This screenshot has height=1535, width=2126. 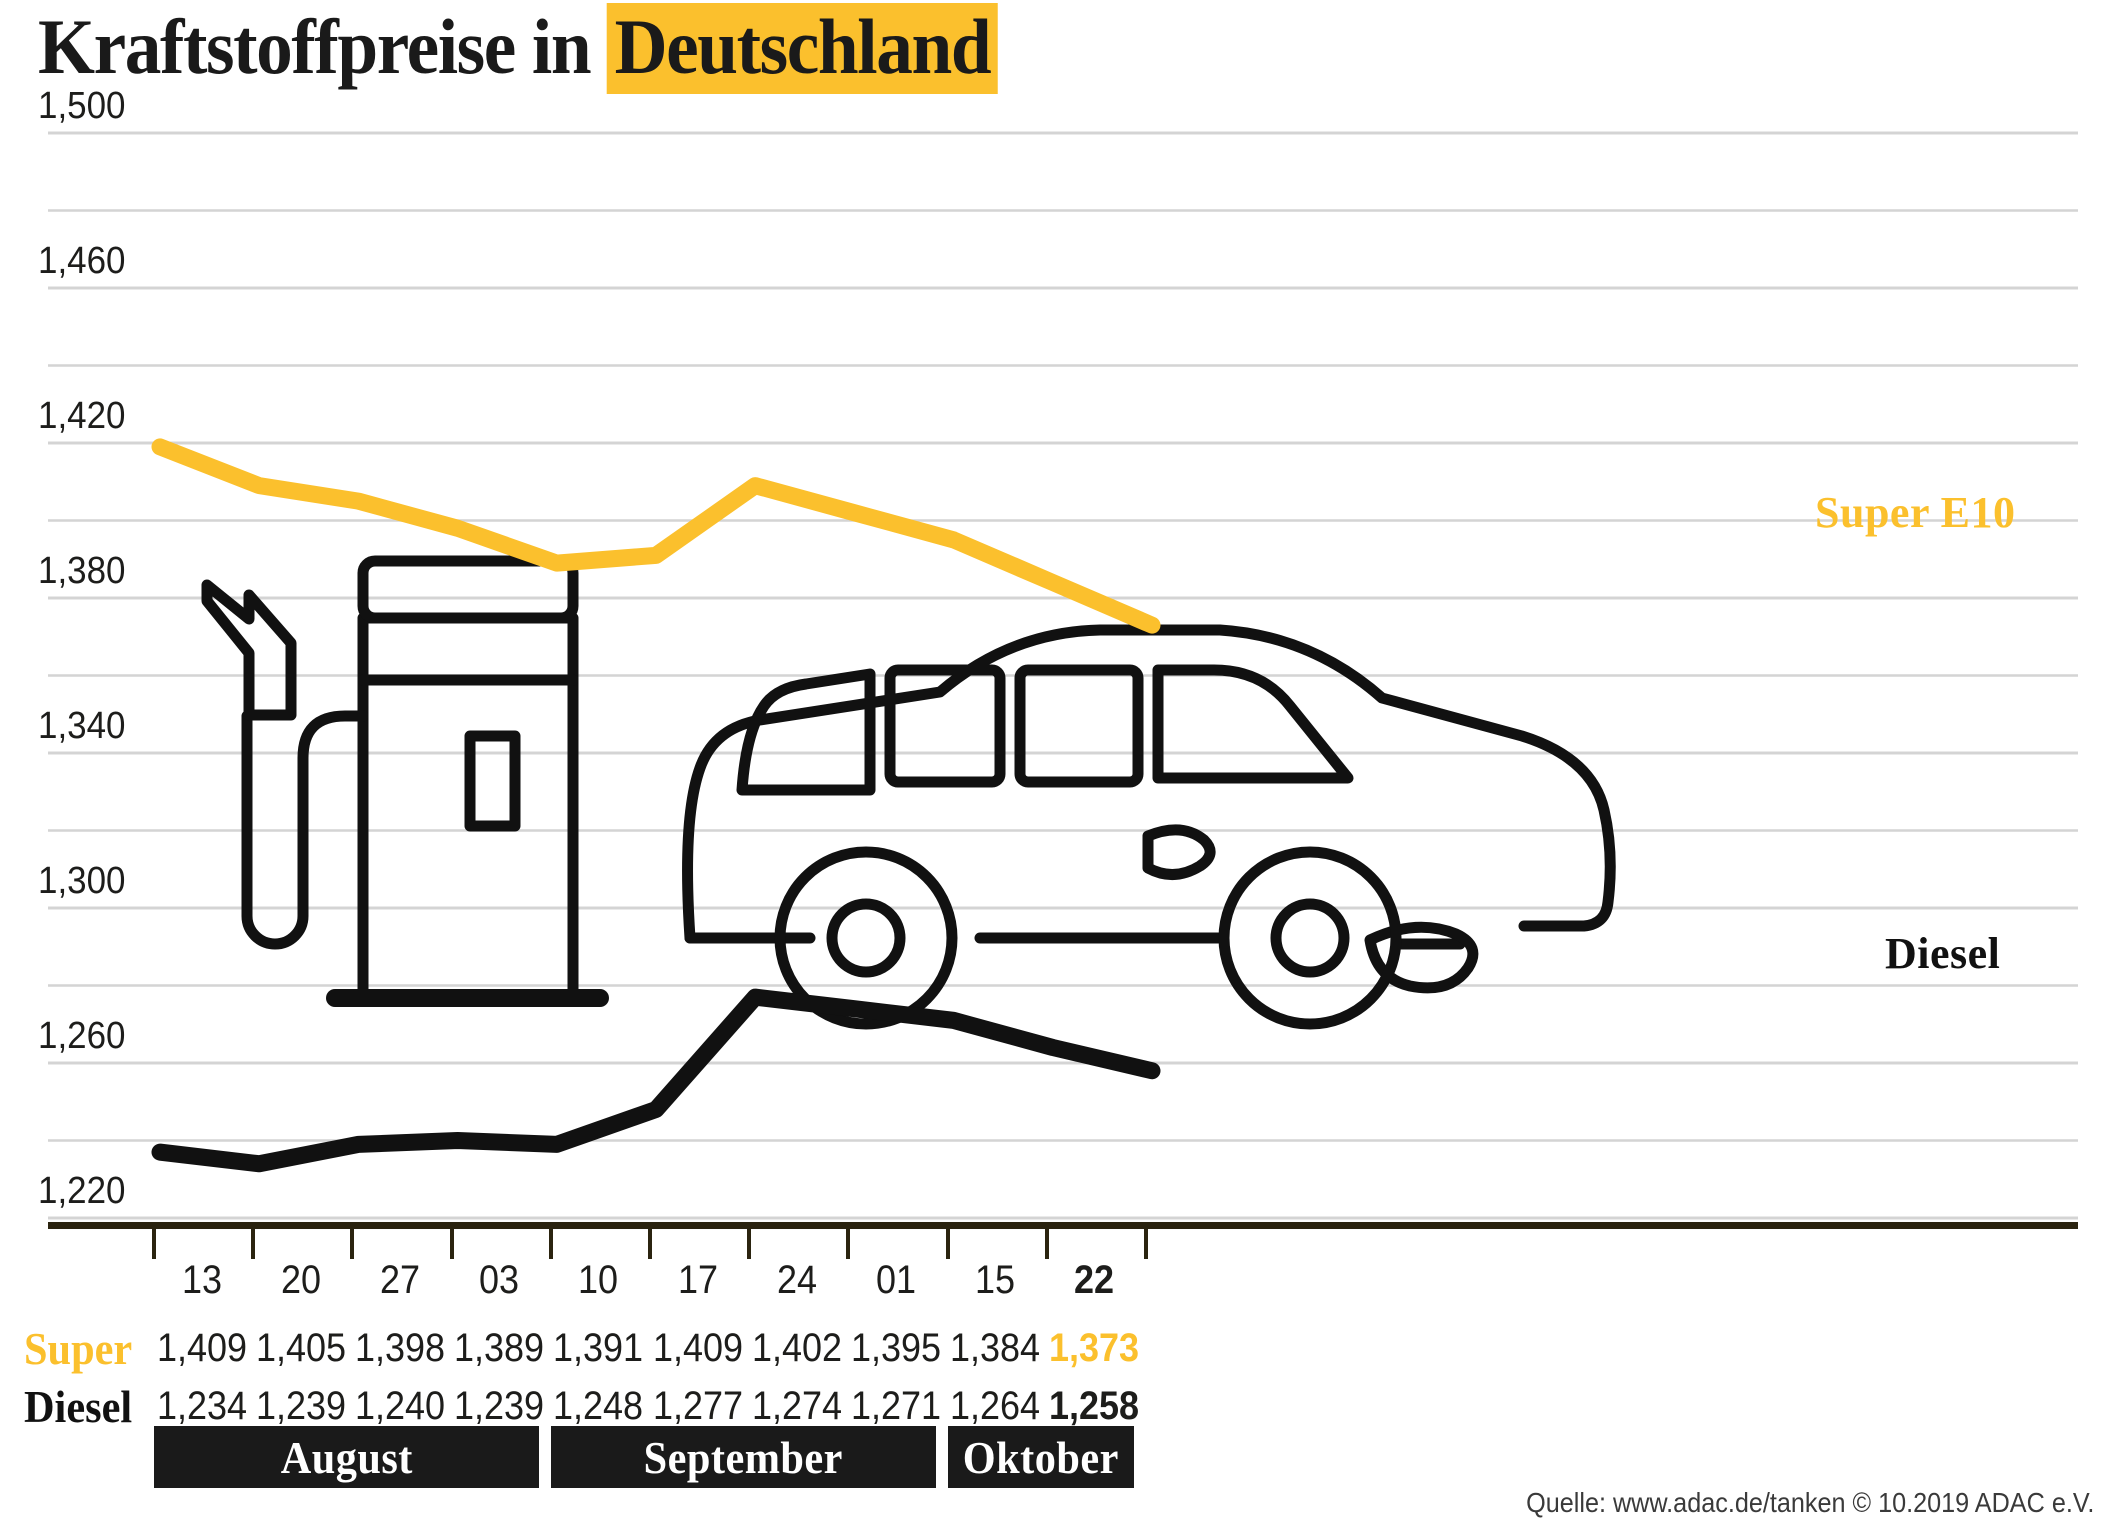 I want to click on series-label-diesel: Diesel, so click(x=1943, y=953).